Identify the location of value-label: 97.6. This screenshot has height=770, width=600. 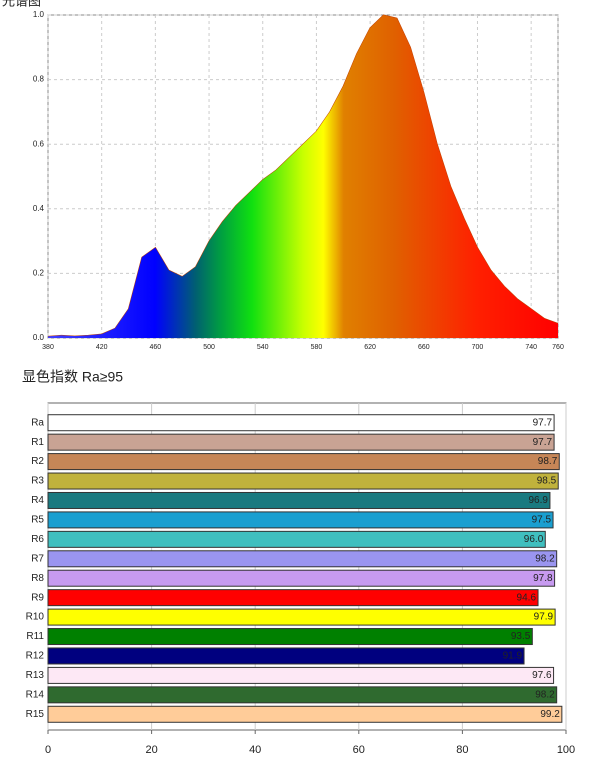
(542, 675).